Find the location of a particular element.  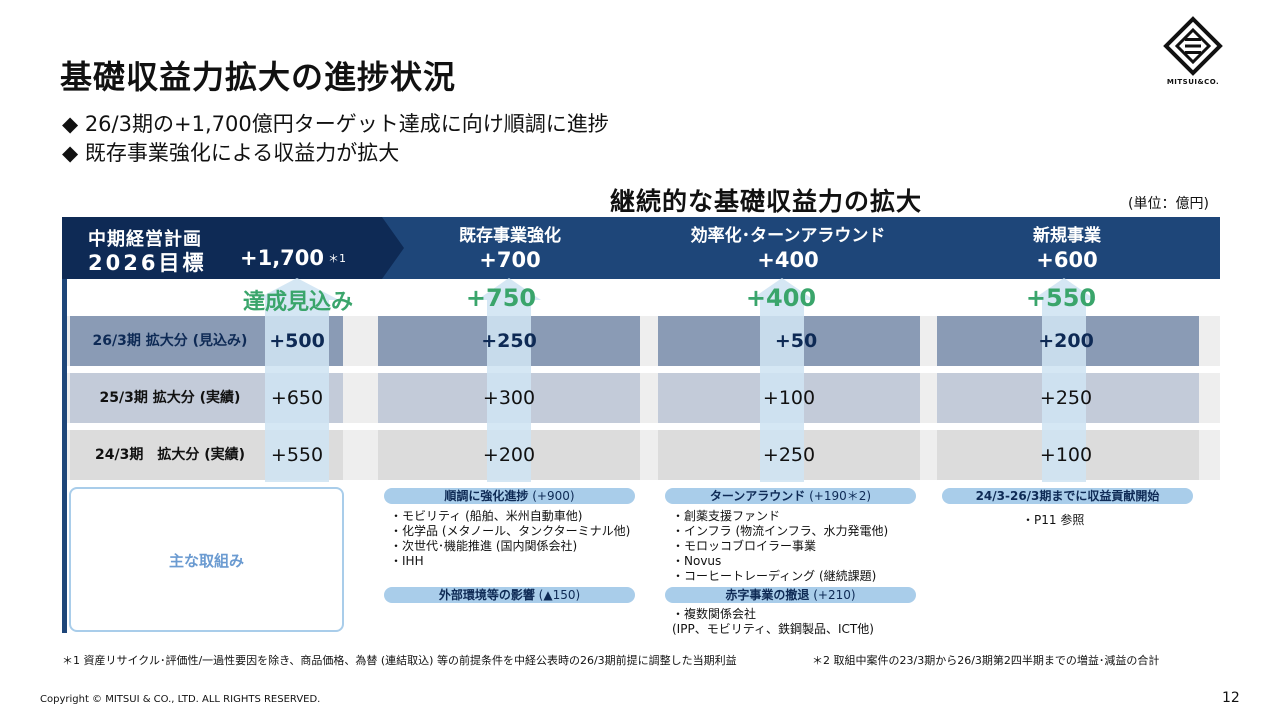

outlook-existing: +750 is located at coordinates (501, 298).